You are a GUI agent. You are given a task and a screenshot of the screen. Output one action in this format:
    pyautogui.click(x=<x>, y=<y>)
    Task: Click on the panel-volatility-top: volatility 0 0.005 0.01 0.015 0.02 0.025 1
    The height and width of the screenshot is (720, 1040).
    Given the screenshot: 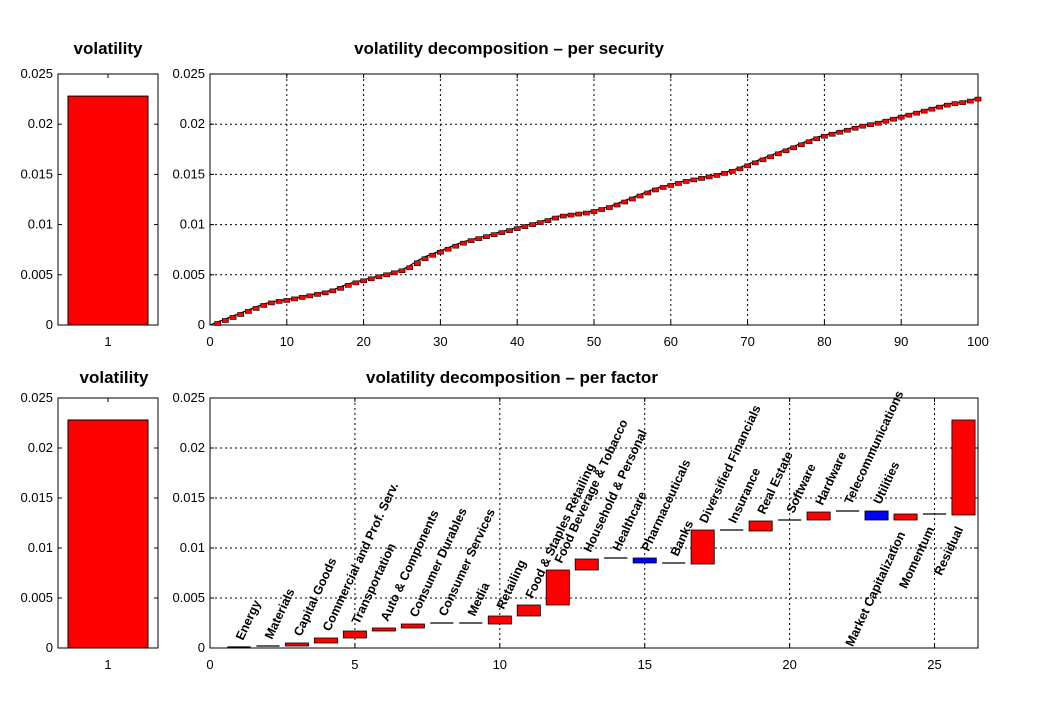 What is the action you would take?
    pyautogui.click(x=89, y=194)
    